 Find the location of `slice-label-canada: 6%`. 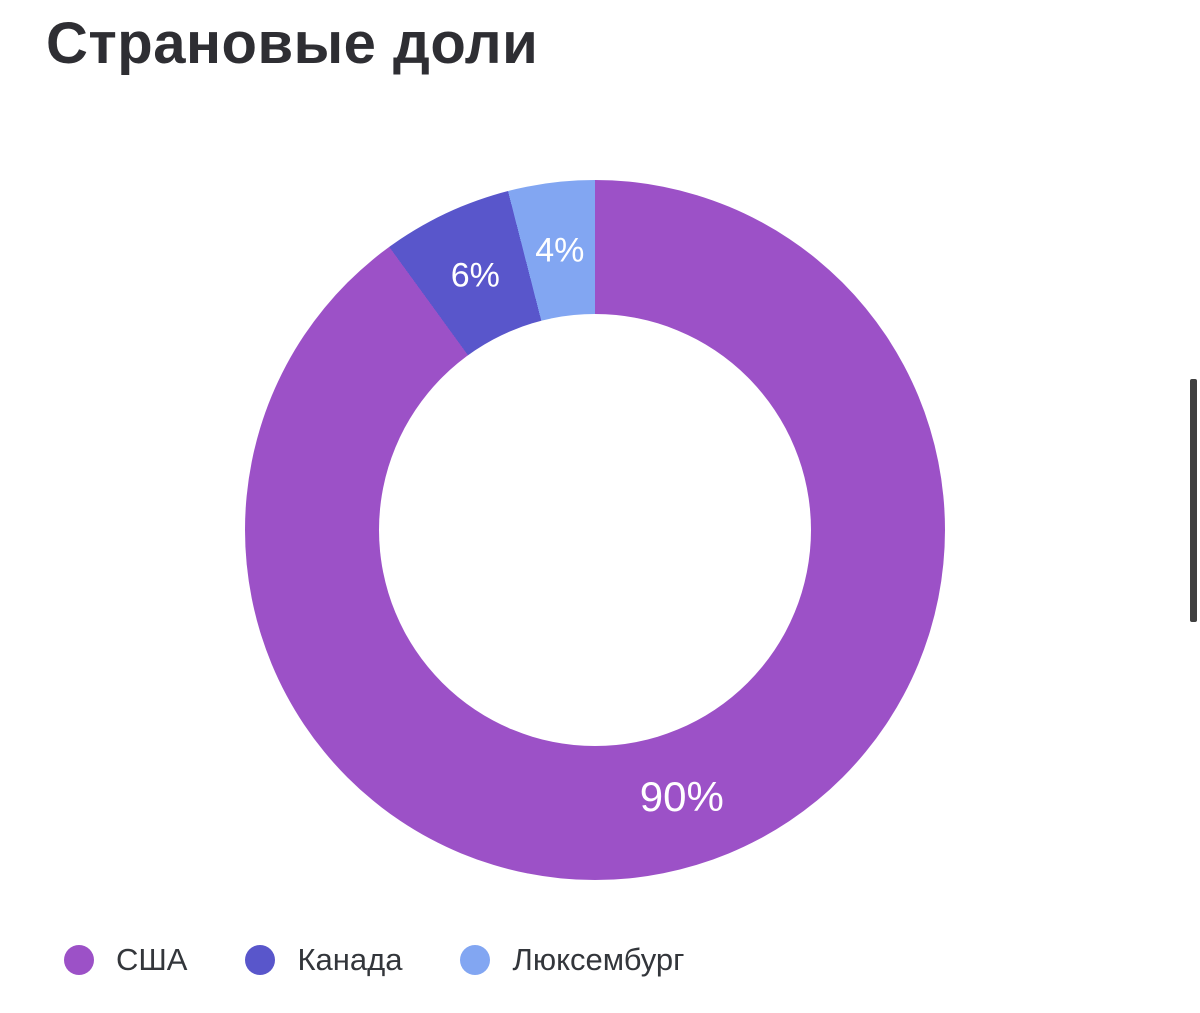

slice-label-canada: 6% is located at coordinates (475, 275).